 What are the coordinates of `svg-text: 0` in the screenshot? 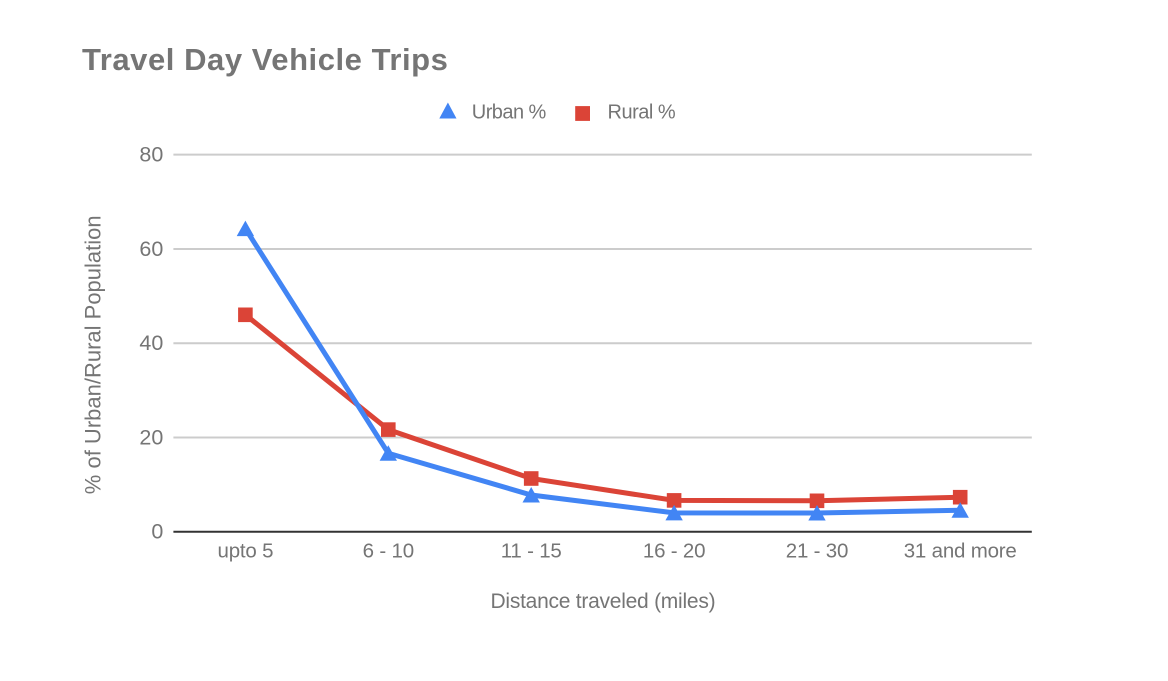 It's located at (157, 532).